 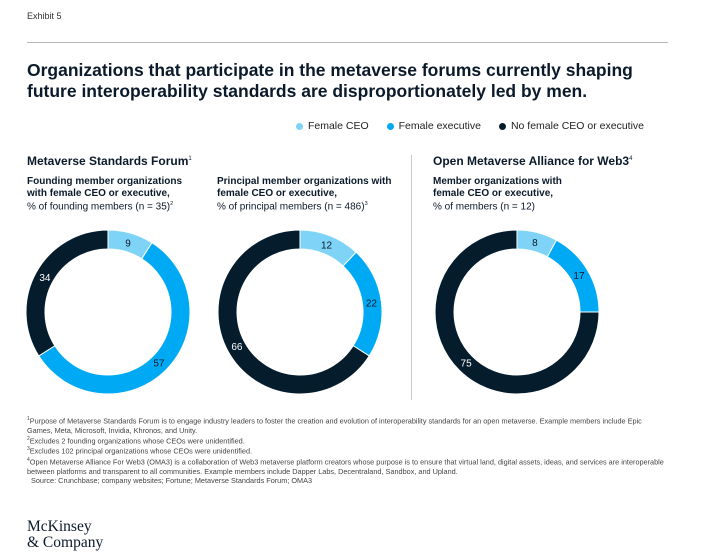 I want to click on donut-2-label-0: 8, so click(x=535, y=243).